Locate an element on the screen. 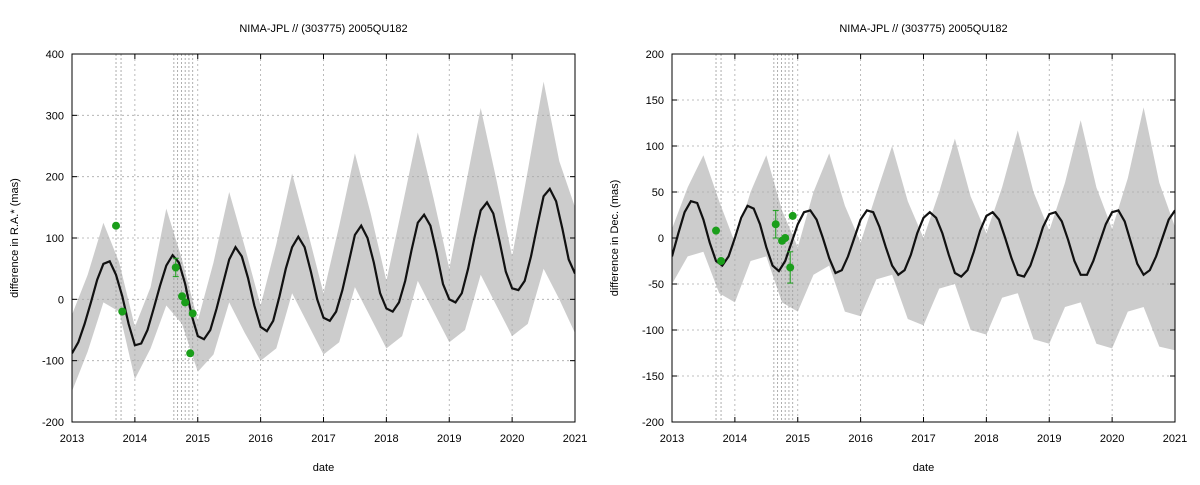  ra-xtick-label-8: 2021 is located at coordinates (575, 439).